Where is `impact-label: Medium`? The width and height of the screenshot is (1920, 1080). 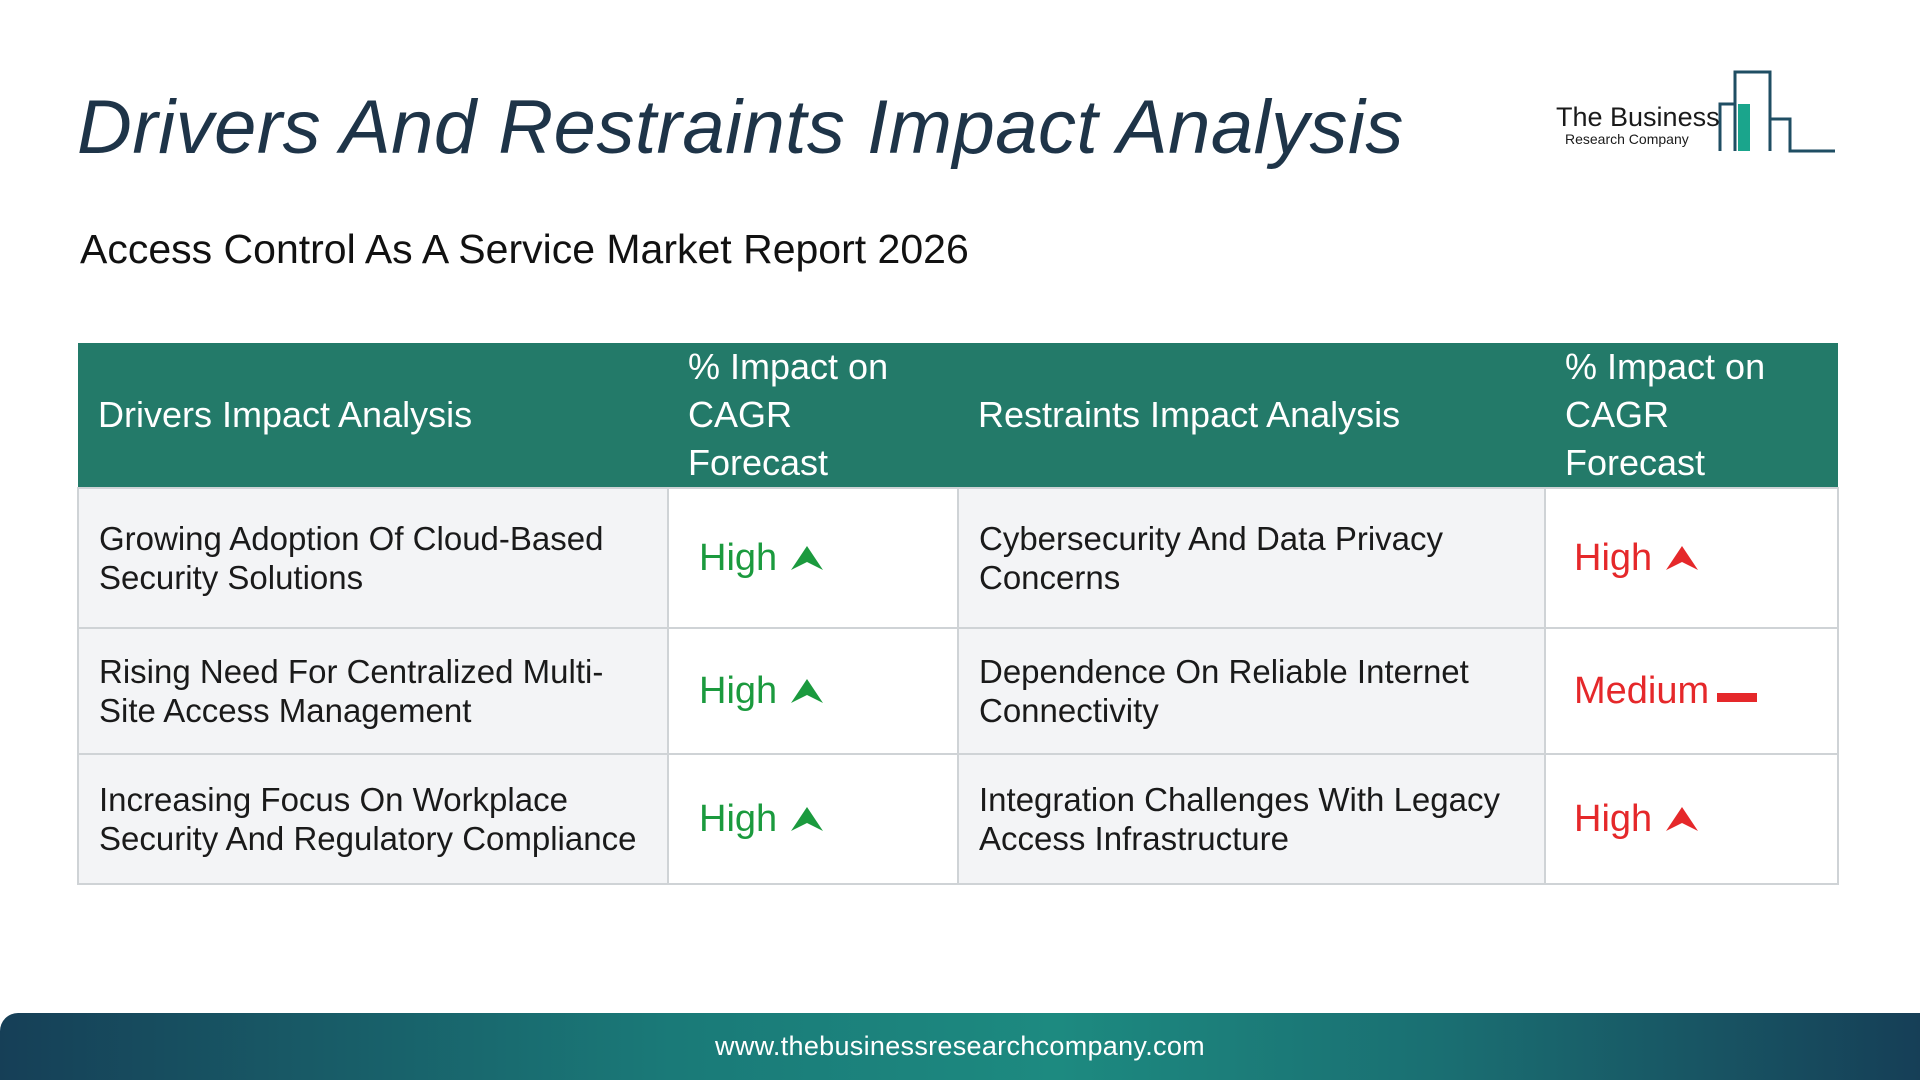 impact-label: Medium is located at coordinates (1642, 690).